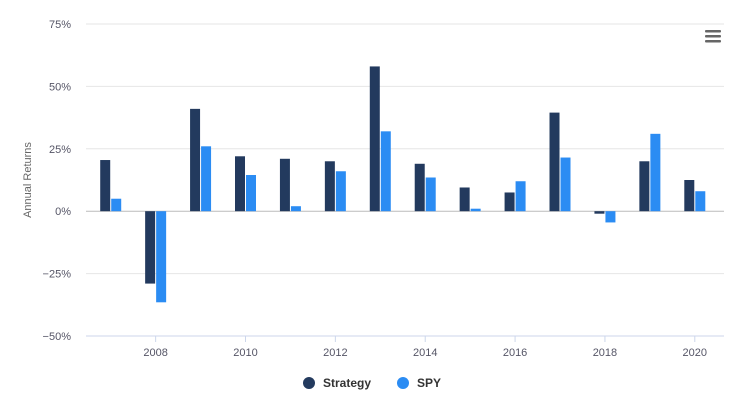 This screenshot has height=408, width=747. What do you see at coordinates (372, 383) in the screenshot?
I see `legend: Strategy SPY` at bounding box center [372, 383].